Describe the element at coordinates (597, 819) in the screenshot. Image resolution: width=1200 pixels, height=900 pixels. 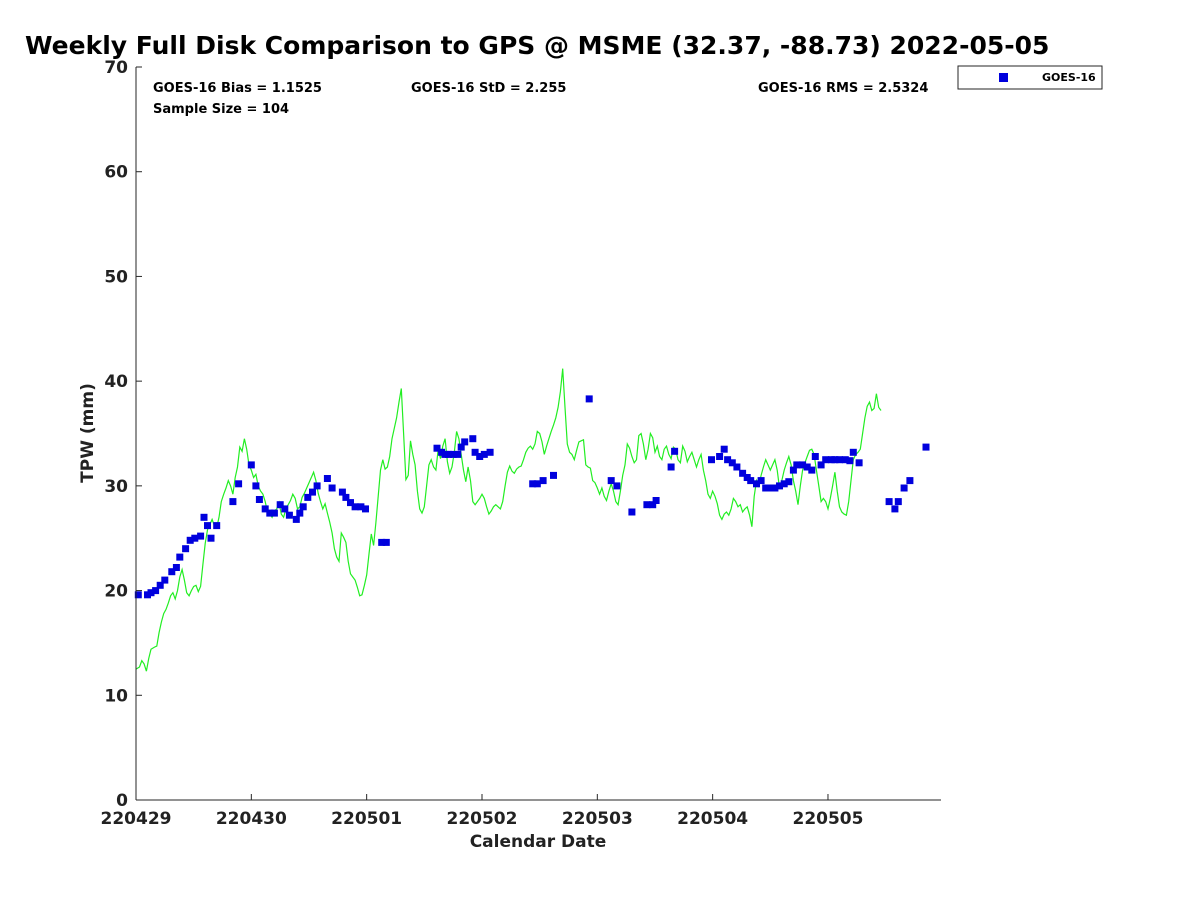
I see `x-tick-label: 220503` at that location.